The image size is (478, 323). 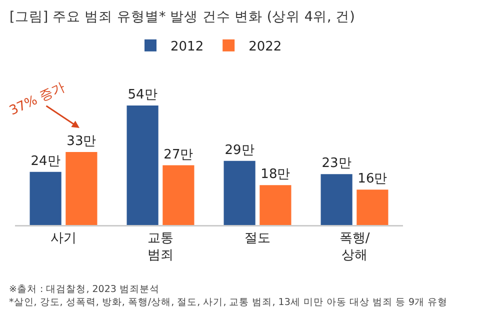 What do you see at coordinates (275, 174) in the screenshot?
I see `data-label: 18만` at bounding box center [275, 174].